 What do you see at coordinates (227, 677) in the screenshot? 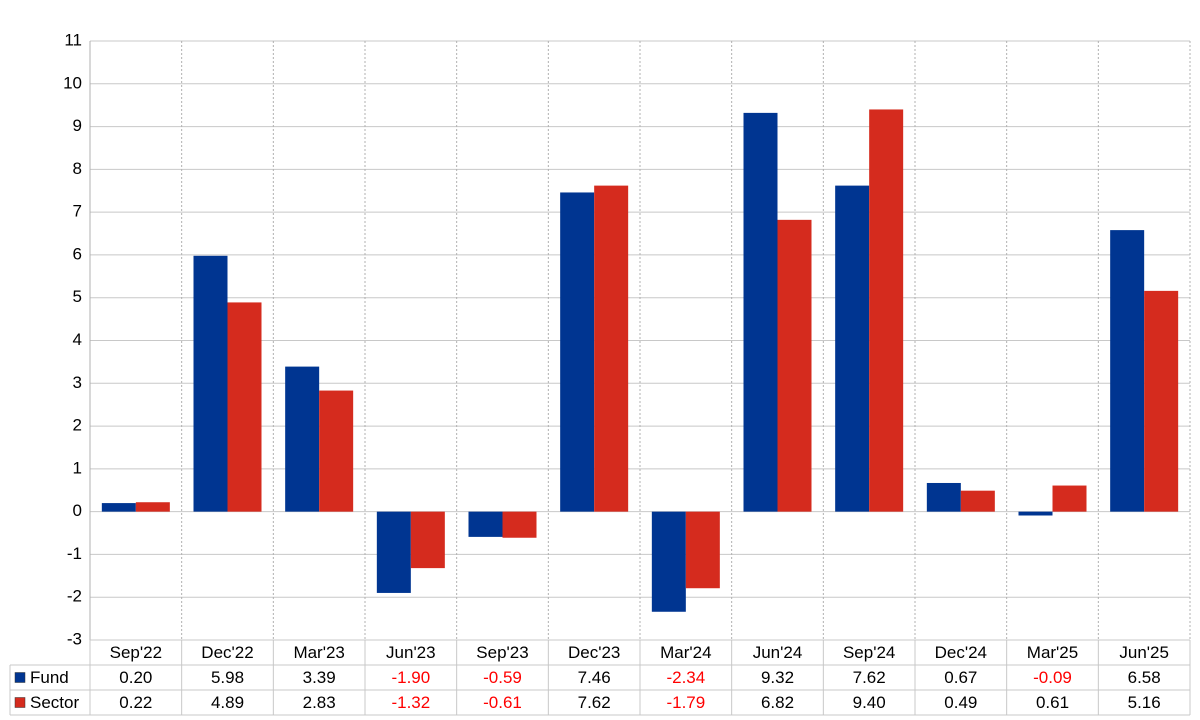
I see `table-value: 5.98` at bounding box center [227, 677].